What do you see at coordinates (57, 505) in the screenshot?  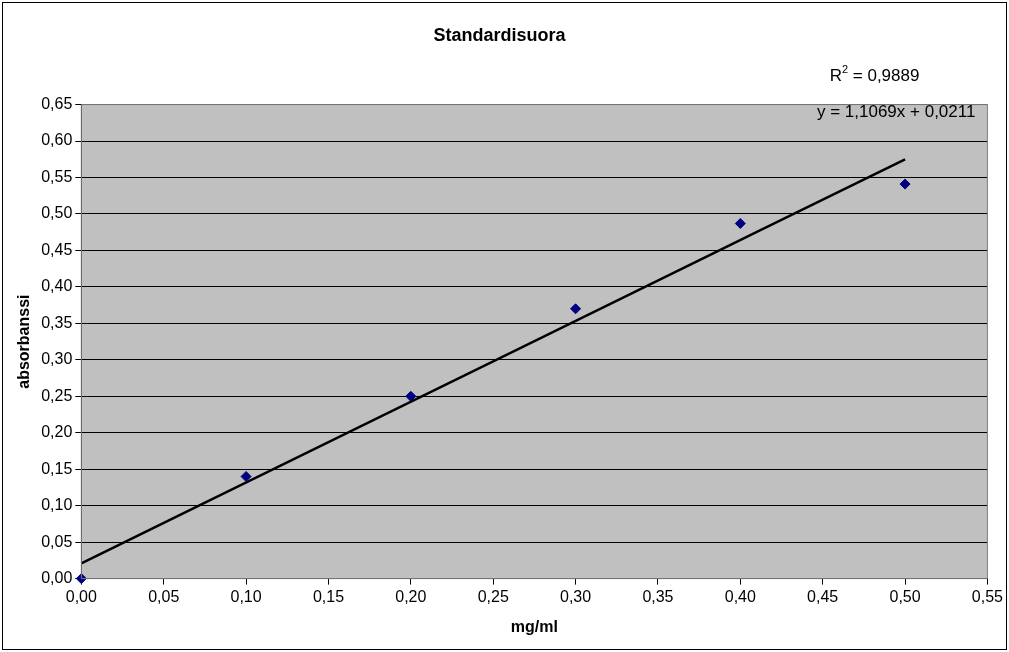 I see `y-tick-label: 0,10` at bounding box center [57, 505].